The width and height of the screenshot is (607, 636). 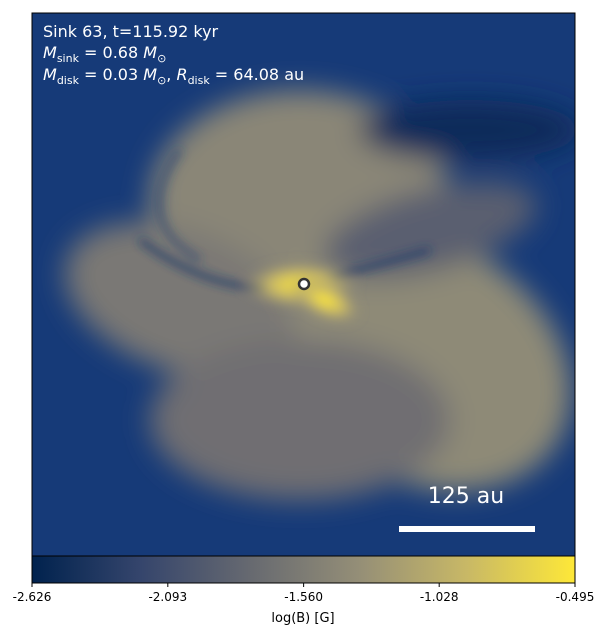 I want to click on tick-label: -1.560, so click(x=303, y=597).